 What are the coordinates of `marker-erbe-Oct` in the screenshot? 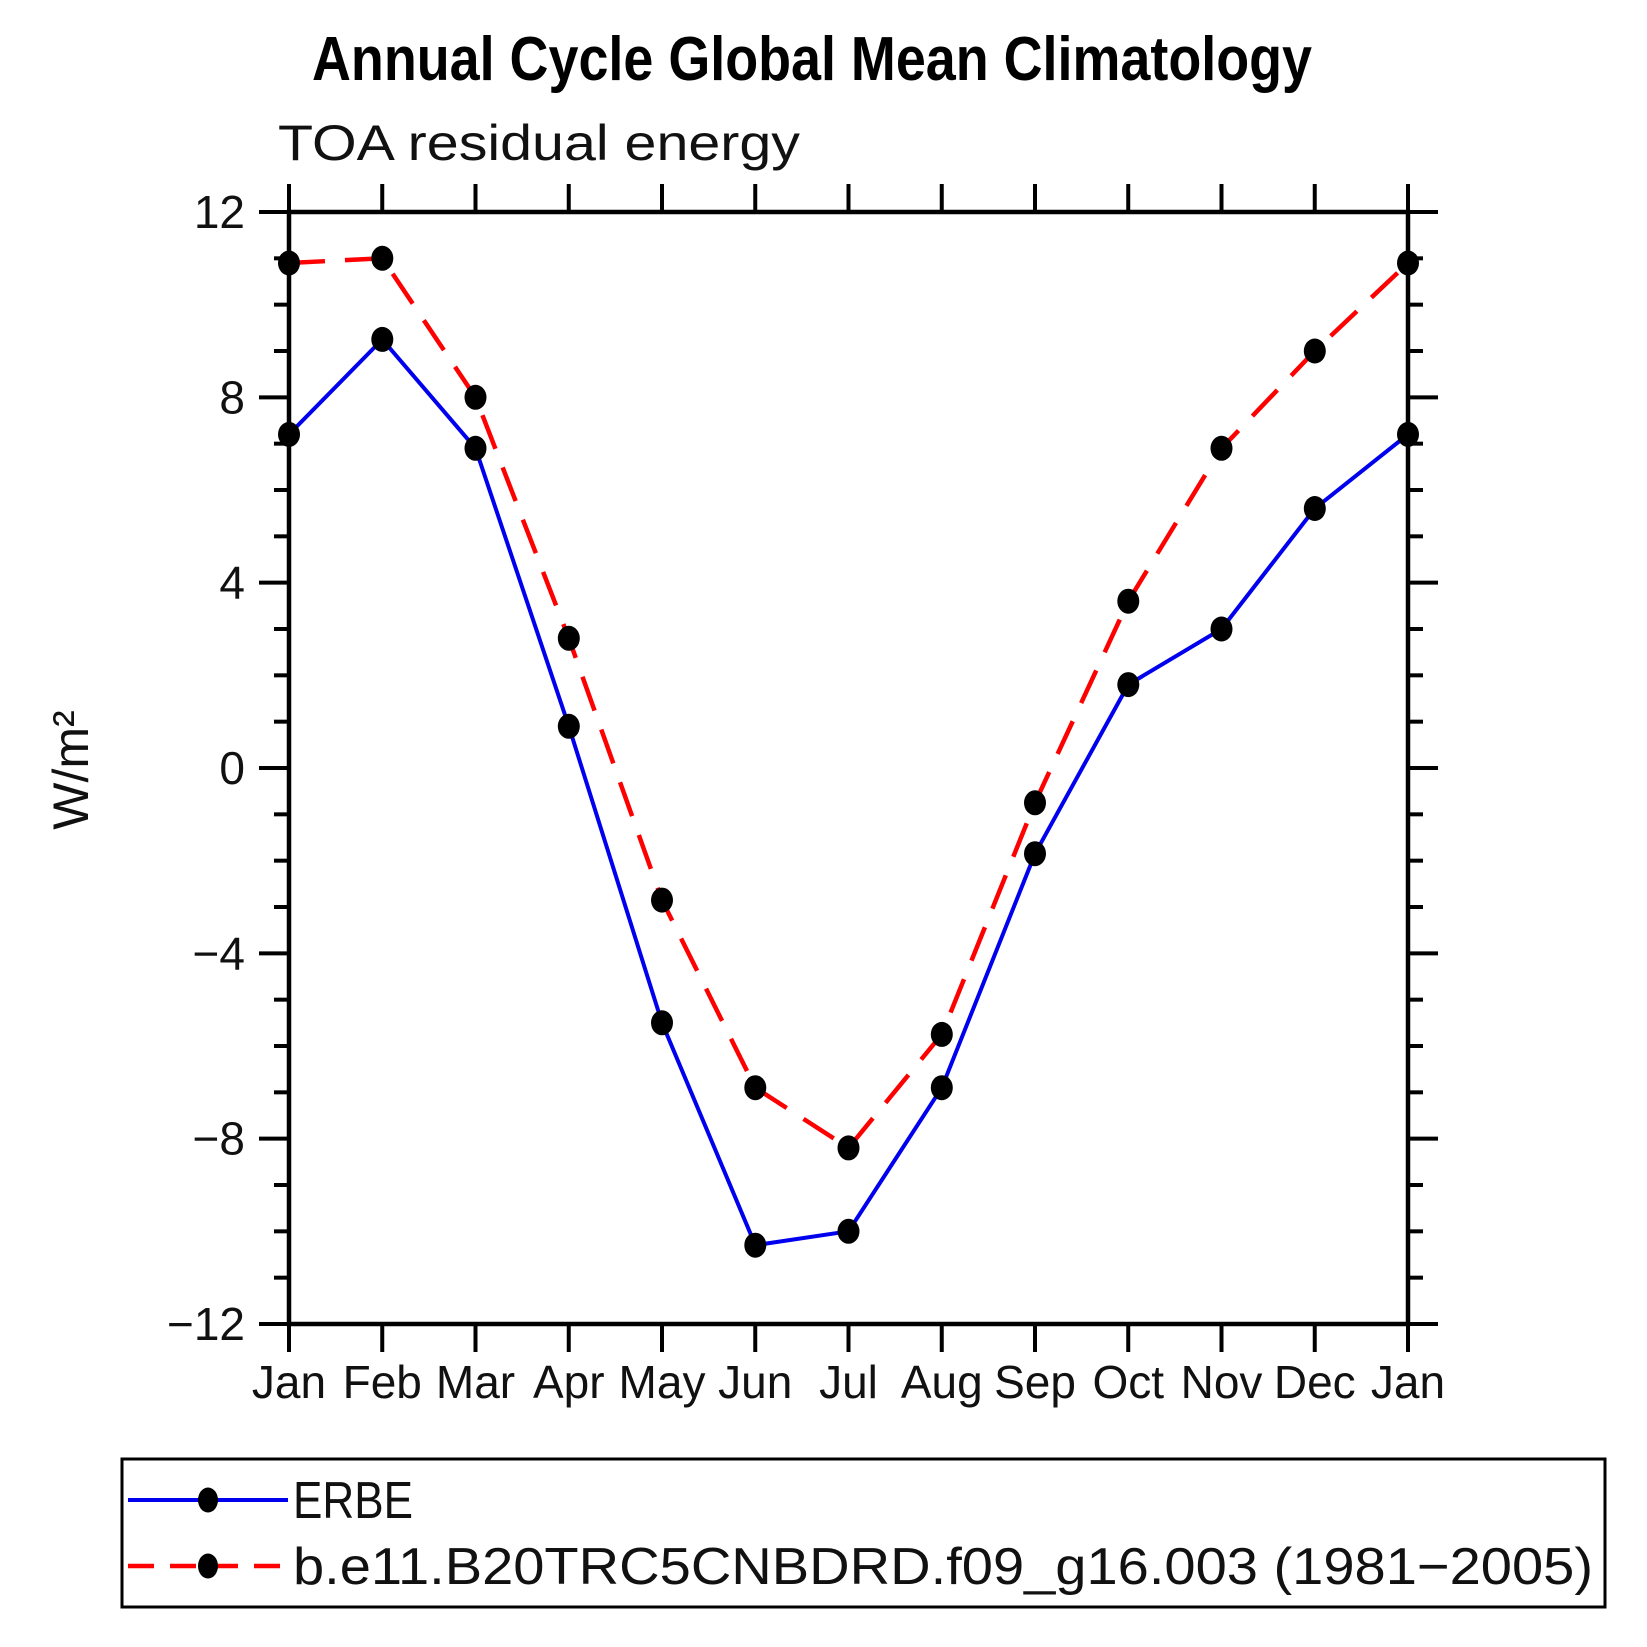 It's located at (1128, 685).